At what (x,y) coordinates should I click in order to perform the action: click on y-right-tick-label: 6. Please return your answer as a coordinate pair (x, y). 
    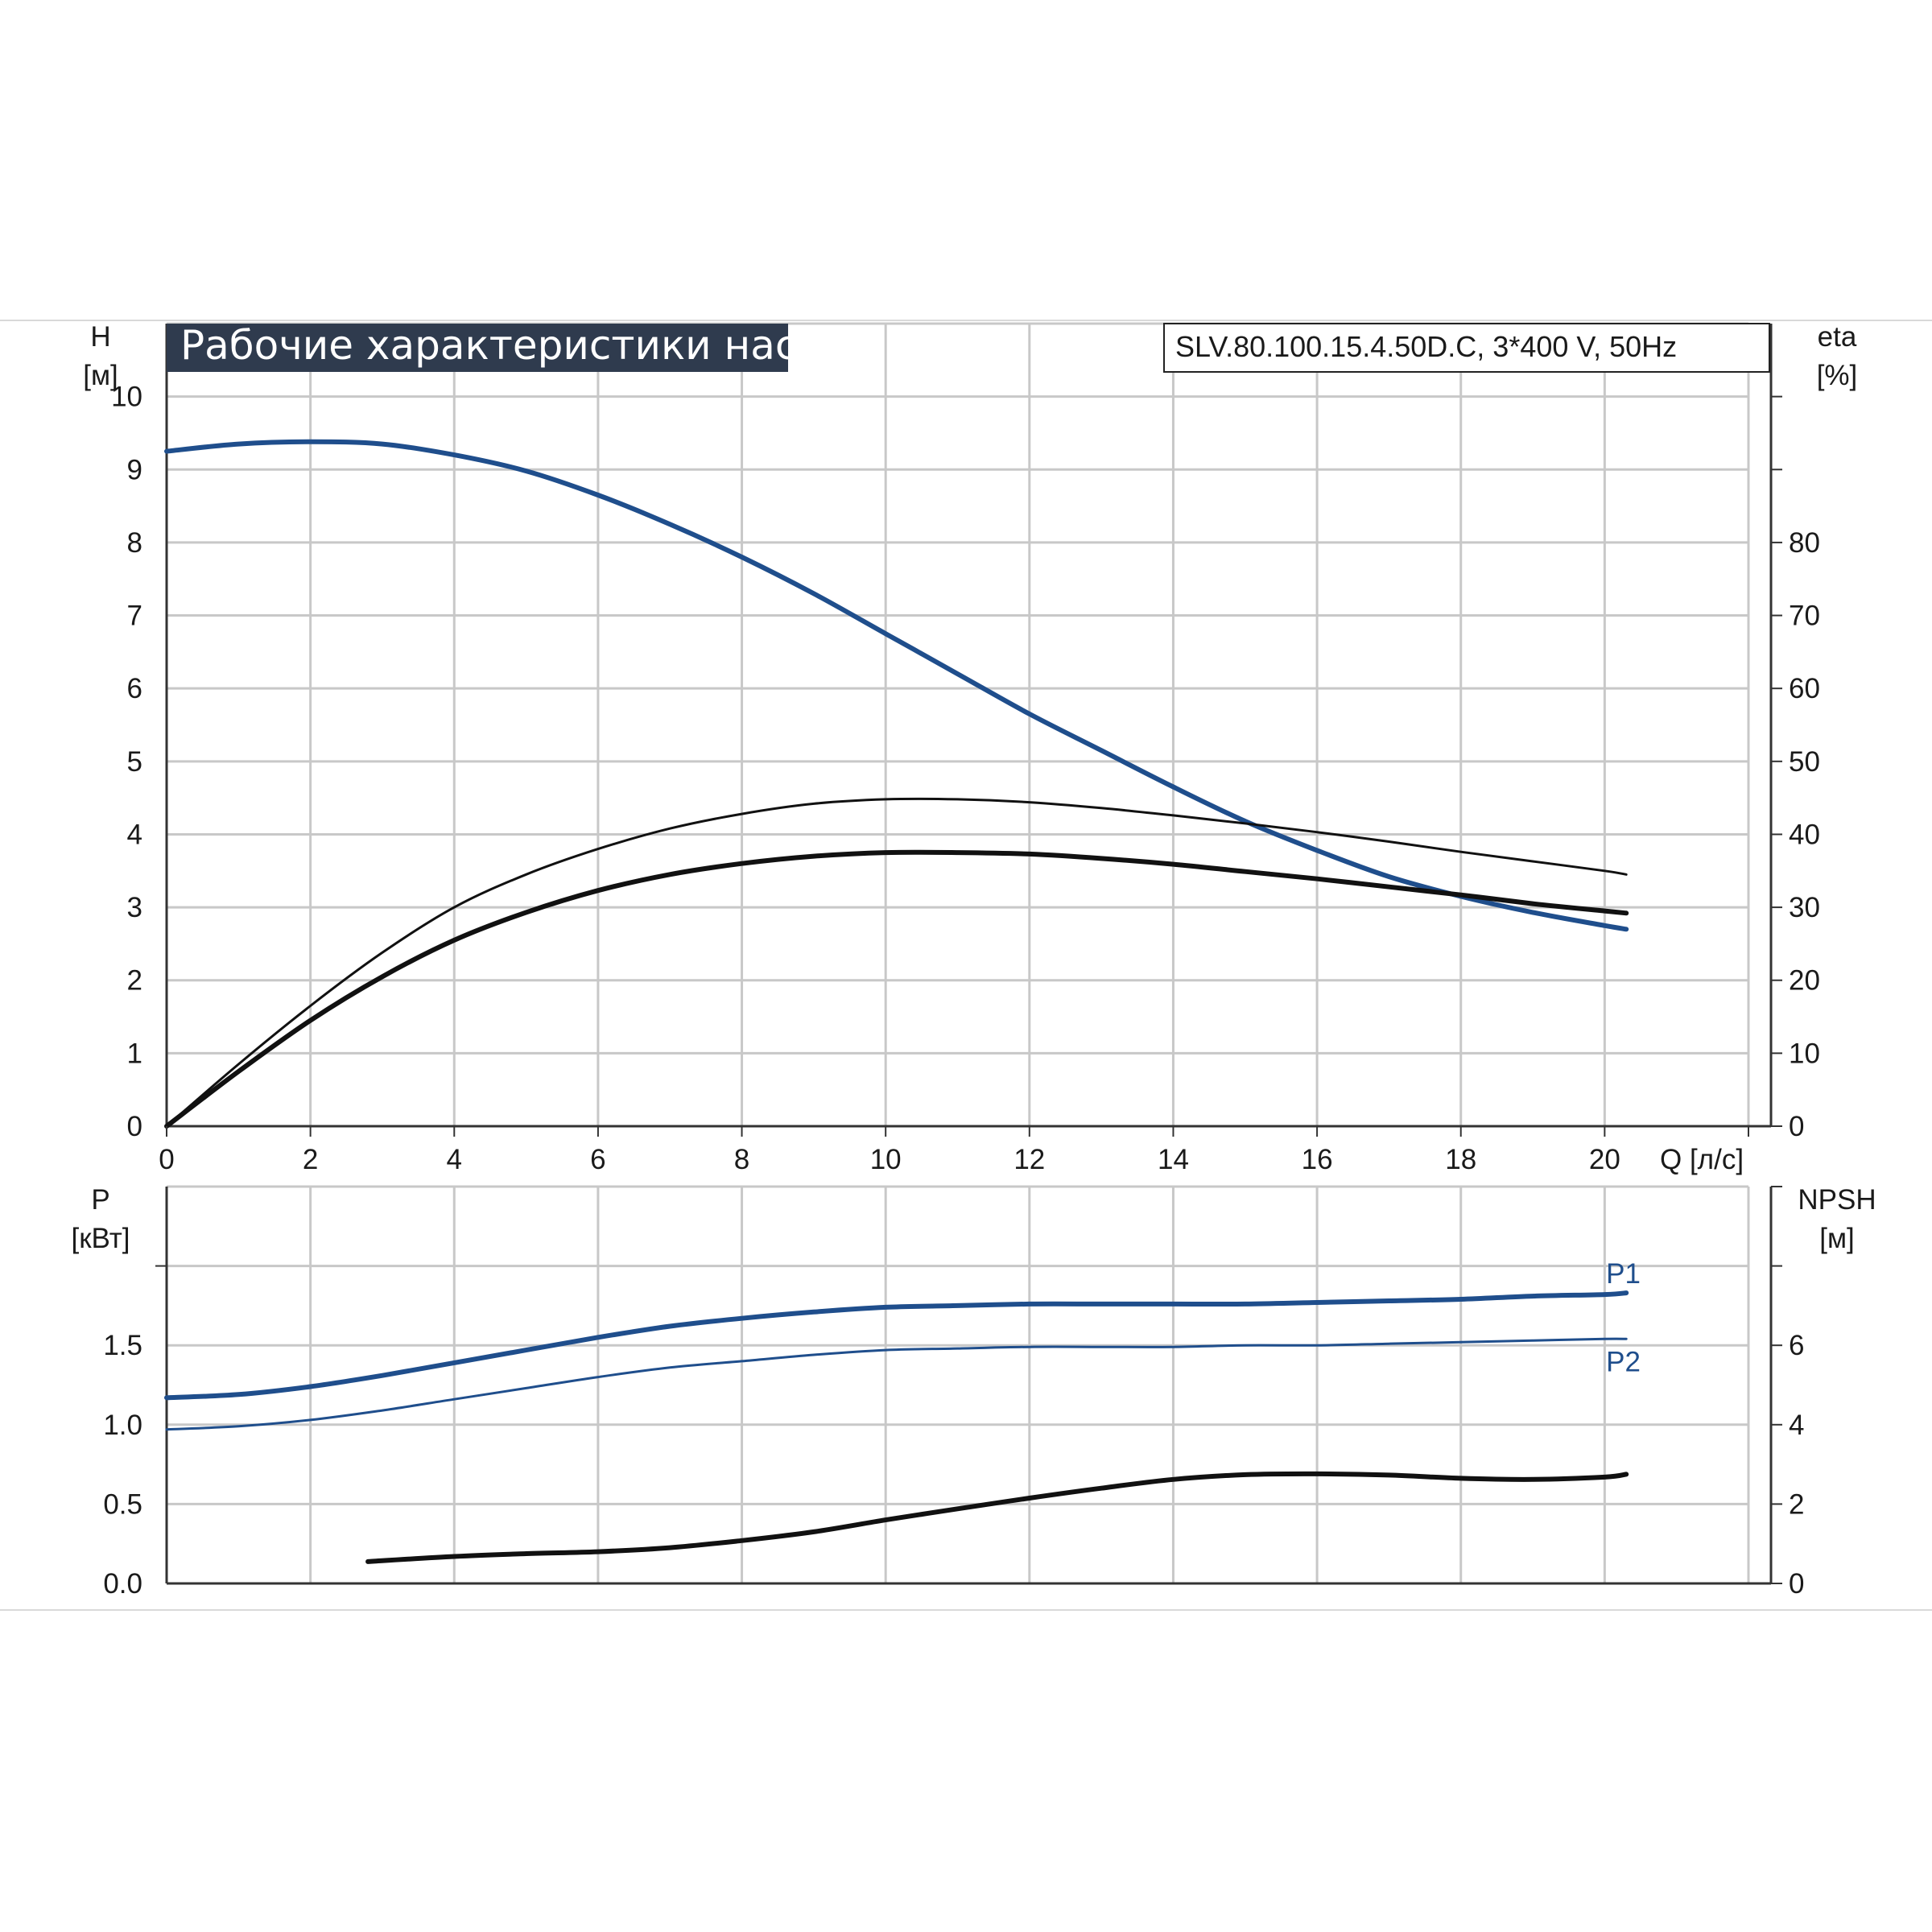
    Looking at the image, I should click on (1796, 1345).